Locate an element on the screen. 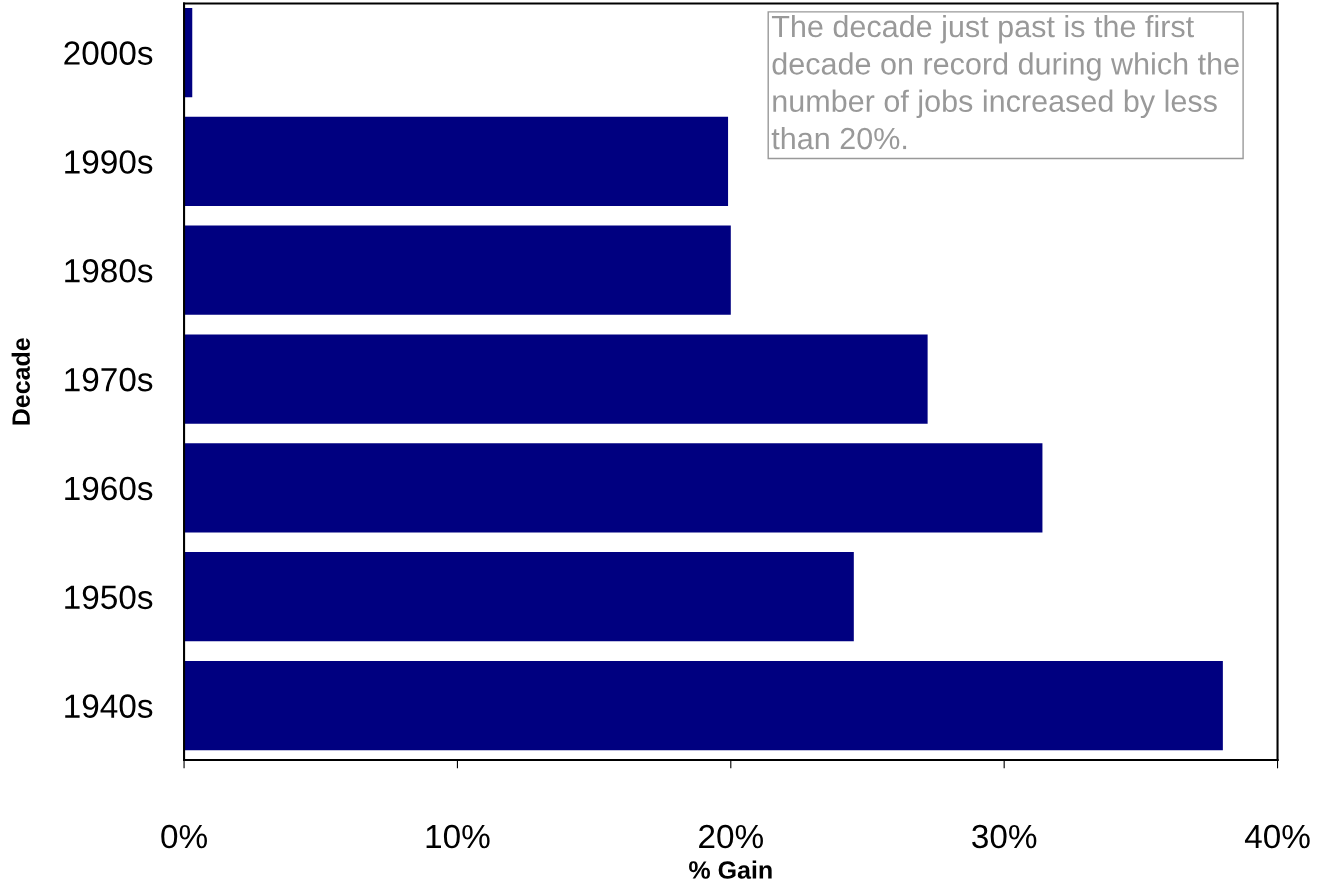 Image resolution: width=1328 pixels, height=892 pixels. annotation: The decade just past is the first decade on record during which the number of jobs increased by less than 20%. is located at coordinates (1005, 82).